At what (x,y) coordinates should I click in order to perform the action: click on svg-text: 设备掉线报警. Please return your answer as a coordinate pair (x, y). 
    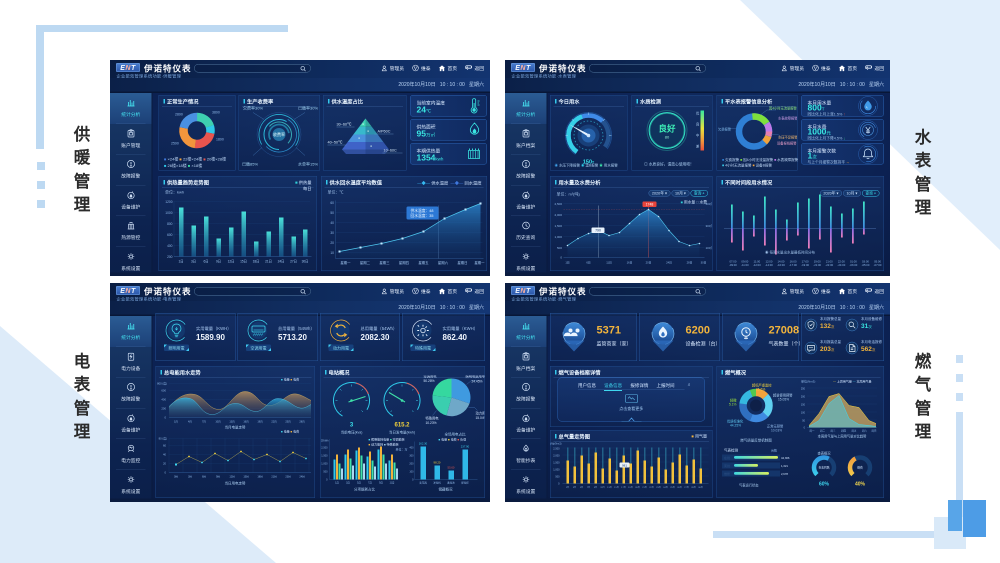
    Looking at the image, I should click on (787, 143).